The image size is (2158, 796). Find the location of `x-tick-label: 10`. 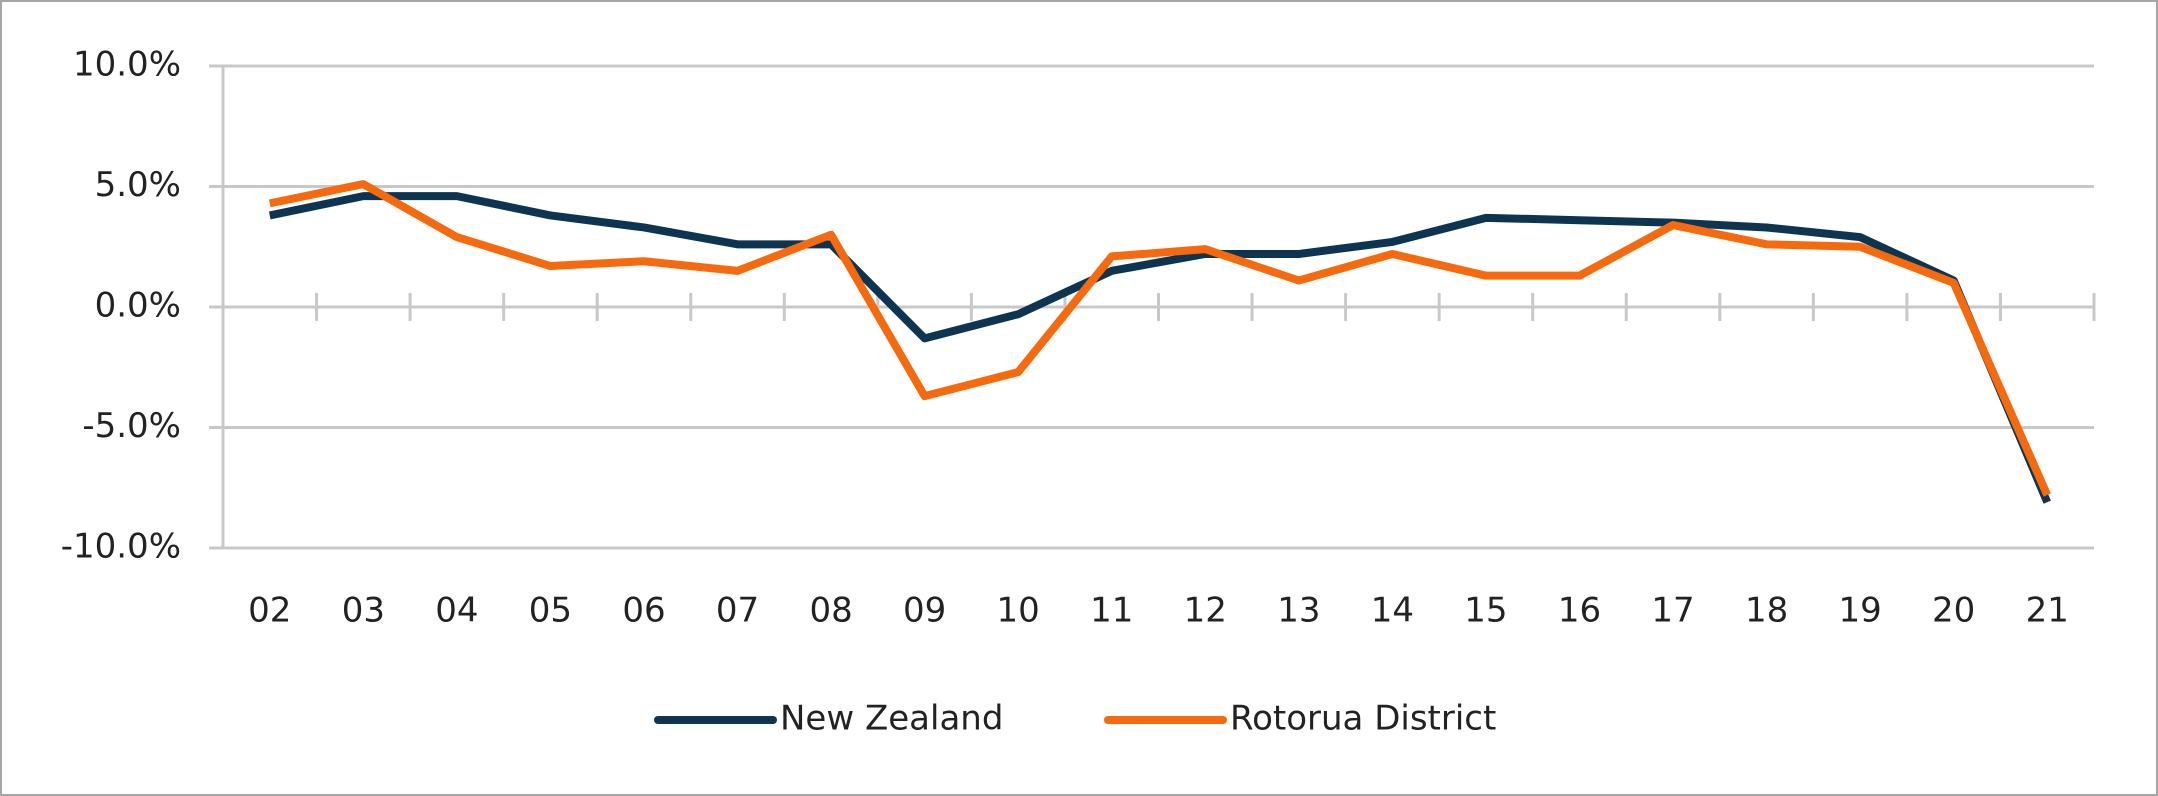

x-tick-label: 10 is located at coordinates (1018, 611).